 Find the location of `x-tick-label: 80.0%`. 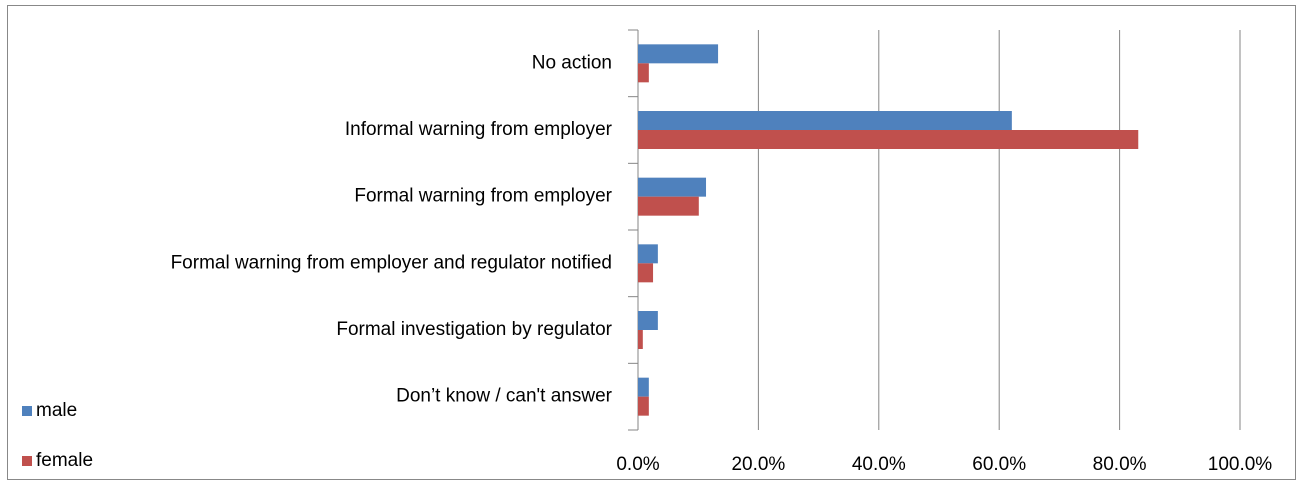

x-tick-label: 80.0% is located at coordinates (1120, 464).